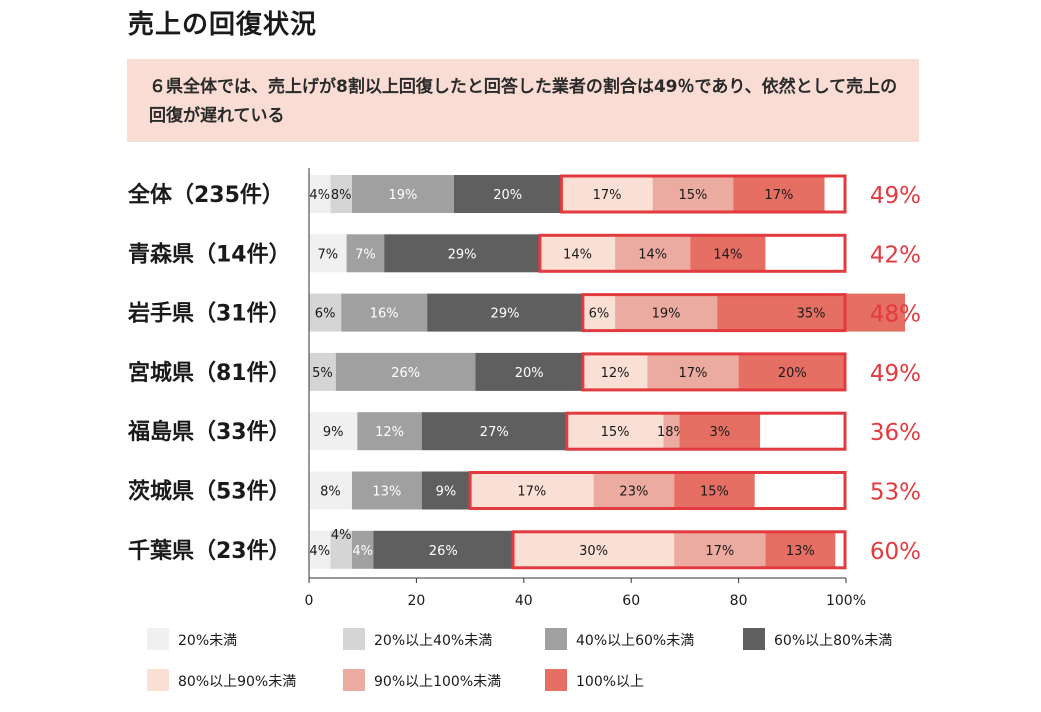 Image resolution: width=1041 pixels, height=712 pixels. I want to click on segment-value-label: 7%, so click(365, 254).